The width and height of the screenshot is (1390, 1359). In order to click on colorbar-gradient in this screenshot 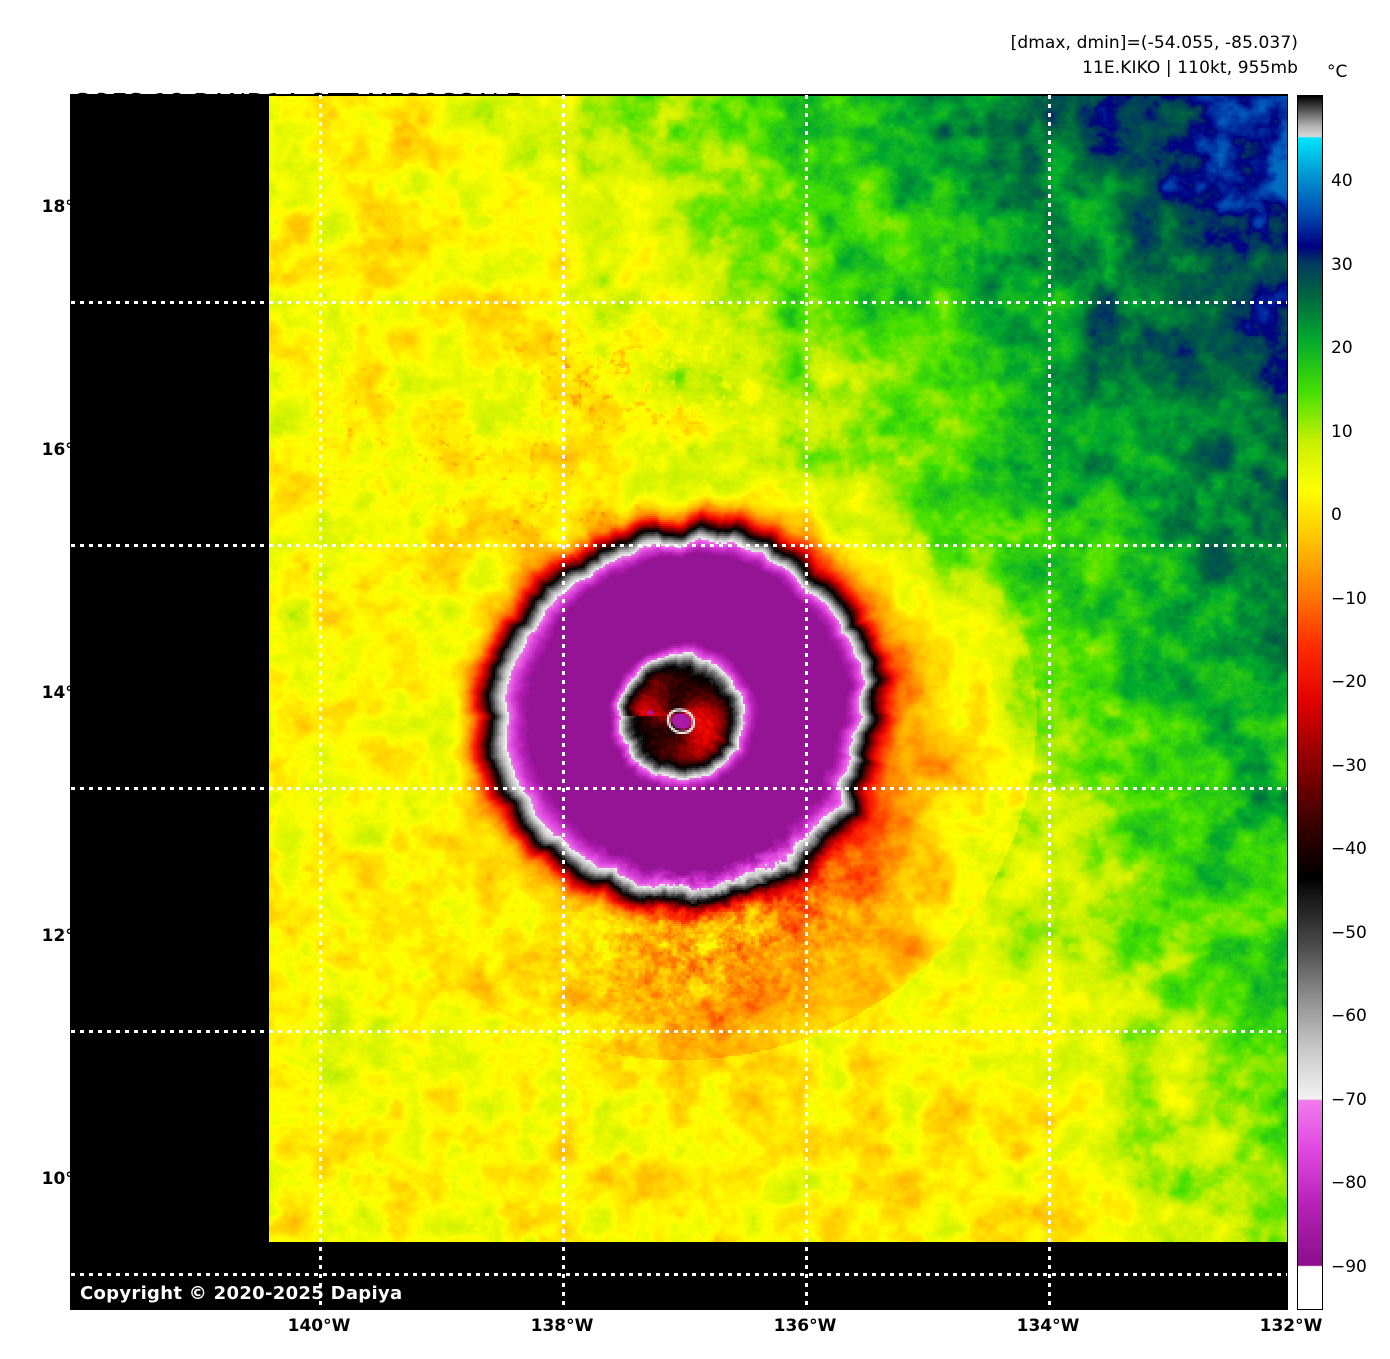, I will do `click(1310, 702)`.